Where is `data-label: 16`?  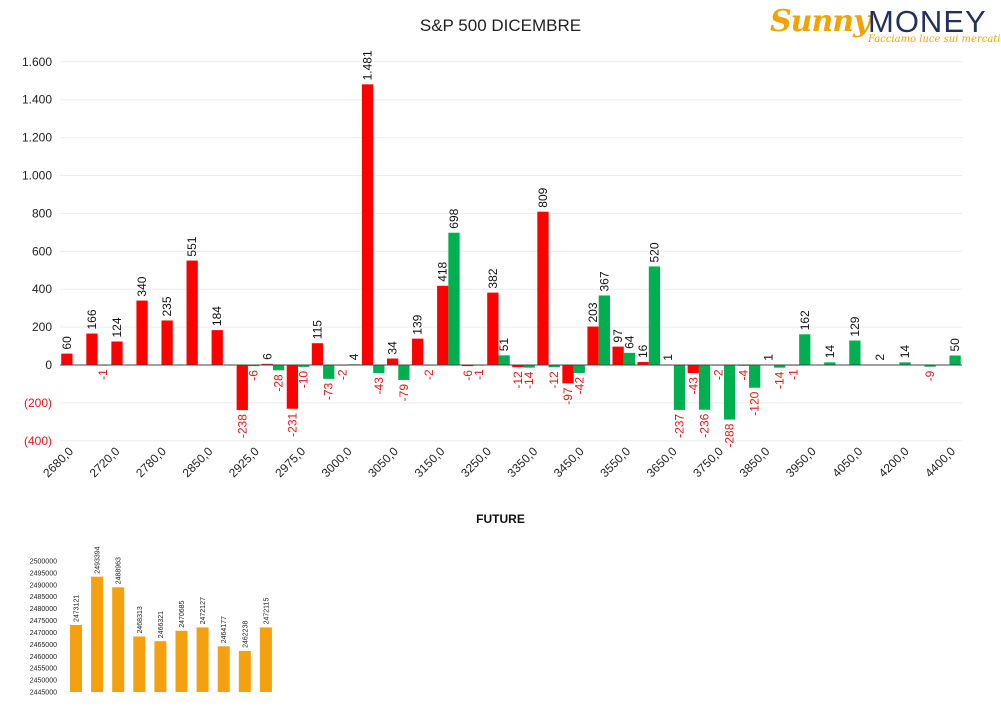
data-label: 16 is located at coordinates (643, 351).